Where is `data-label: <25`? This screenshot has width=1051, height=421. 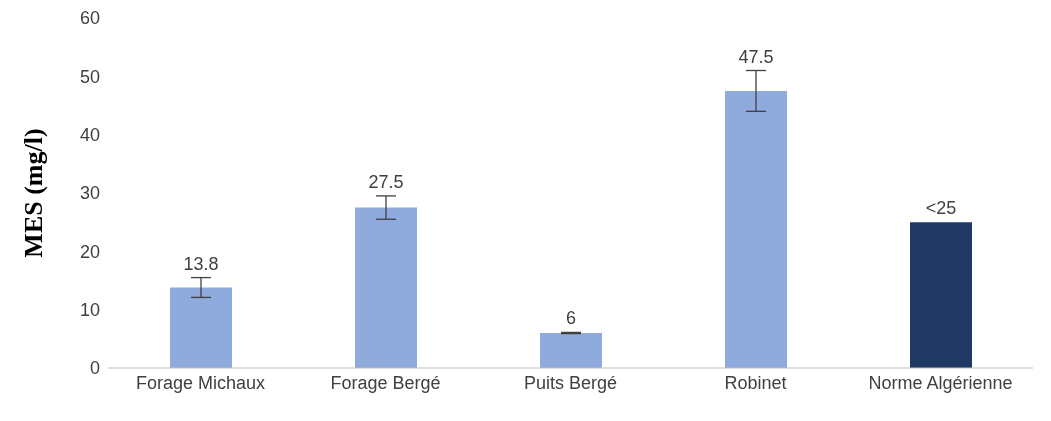 data-label: <25 is located at coordinates (941, 208).